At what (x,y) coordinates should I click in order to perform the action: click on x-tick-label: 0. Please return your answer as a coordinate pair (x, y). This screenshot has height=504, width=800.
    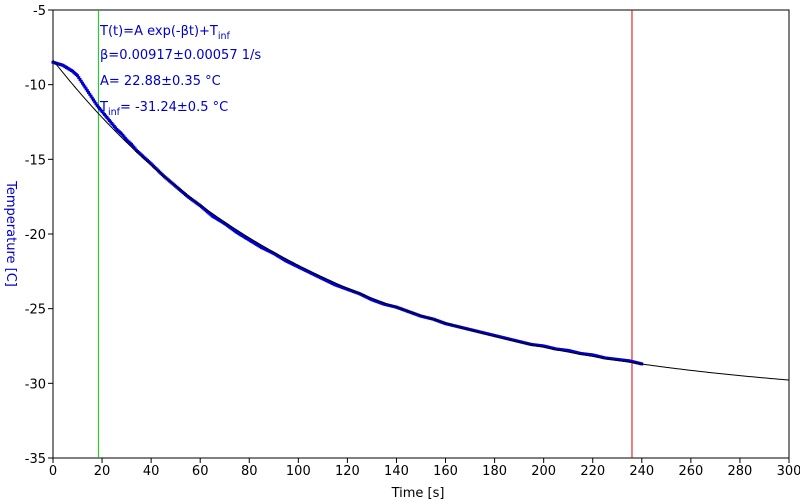
    Looking at the image, I should click on (53, 471).